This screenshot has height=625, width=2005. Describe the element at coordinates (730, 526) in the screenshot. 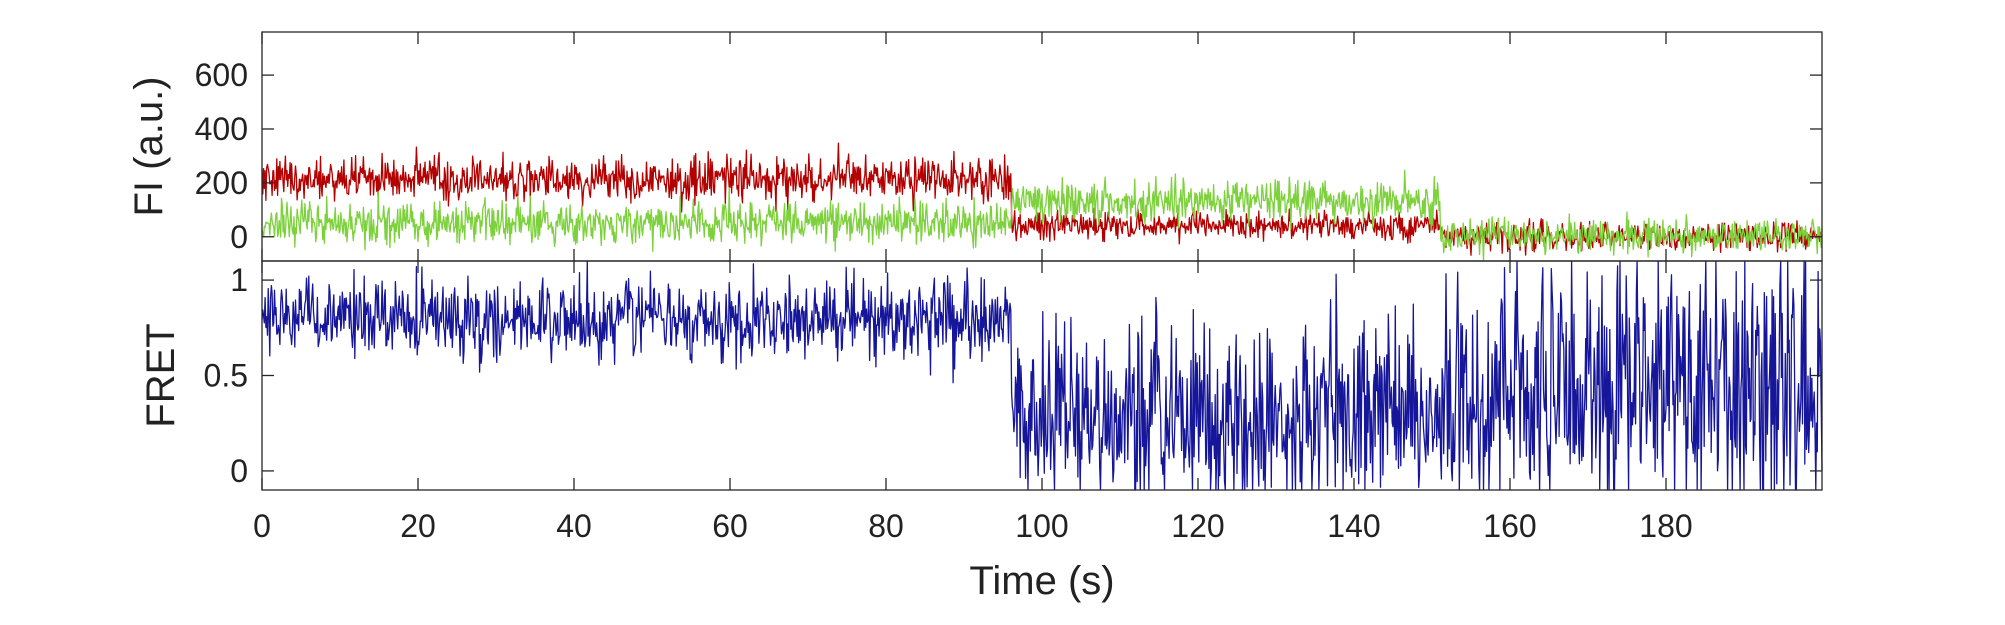

I see `time-x-tick-label: 60` at that location.